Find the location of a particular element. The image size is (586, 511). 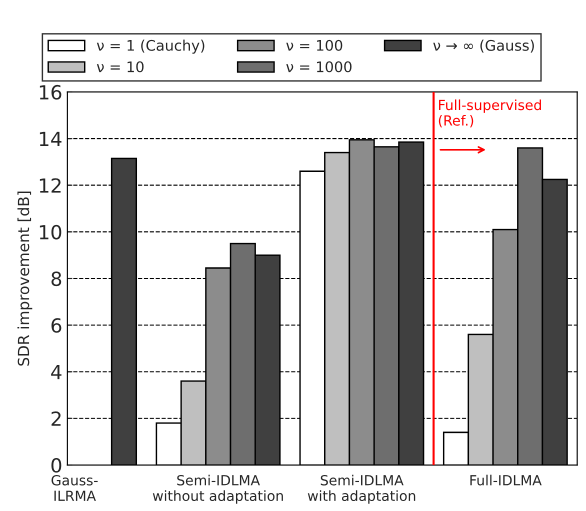

y-tick-label: 10 is located at coordinates (51, 232).